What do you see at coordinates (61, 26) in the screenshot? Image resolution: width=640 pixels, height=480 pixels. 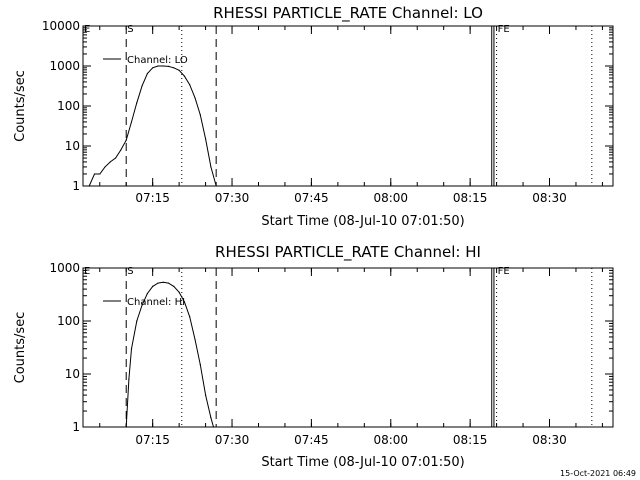 I see `y-tick-label: 10000` at bounding box center [61, 26].